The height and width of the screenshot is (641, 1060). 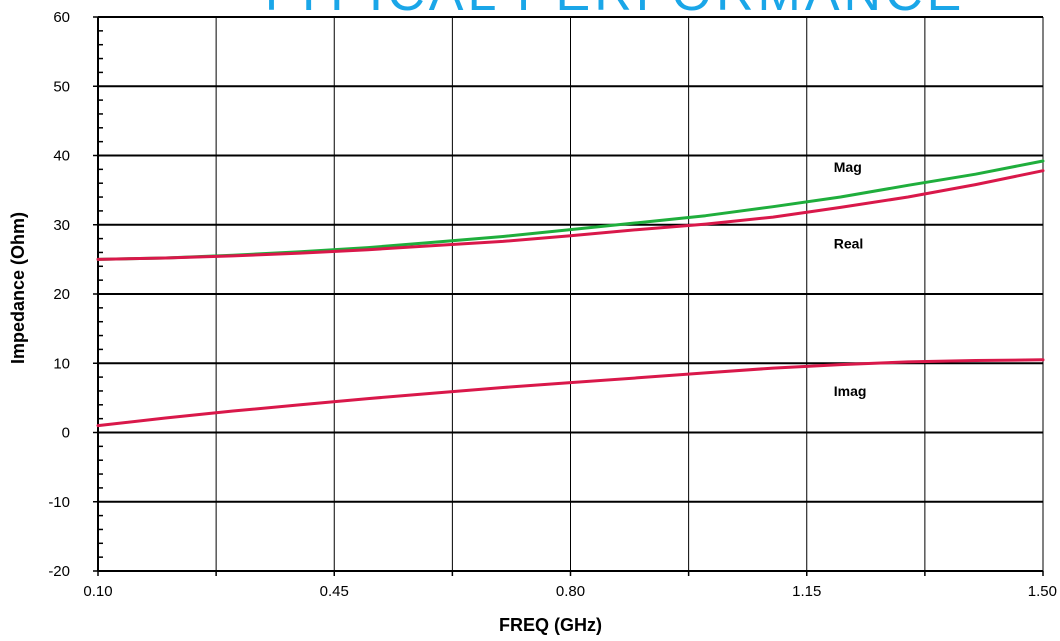 I want to click on x-tick-label: 0.10, so click(x=97, y=591).